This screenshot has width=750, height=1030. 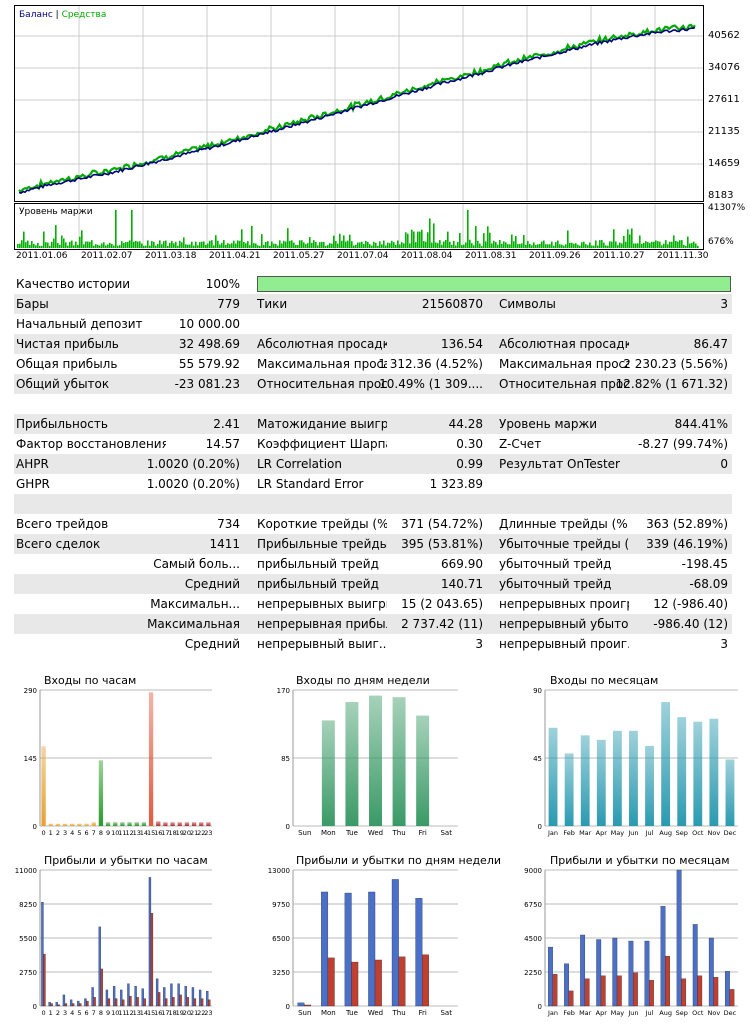 What do you see at coordinates (682, 833) in the screenshot?
I see `x-tick-label: Sep` at bounding box center [682, 833].